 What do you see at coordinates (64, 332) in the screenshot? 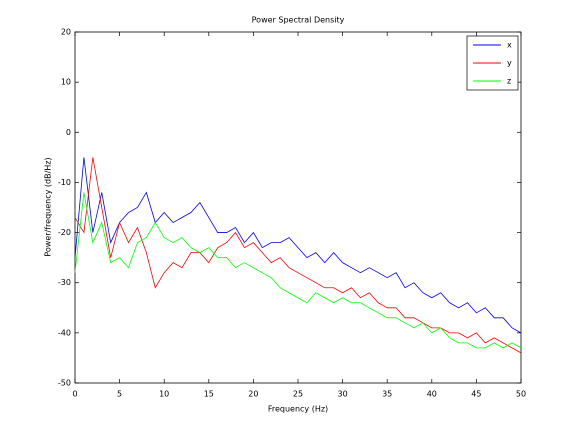
I see `y-tick-label: -40` at bounding box center [64, 332].